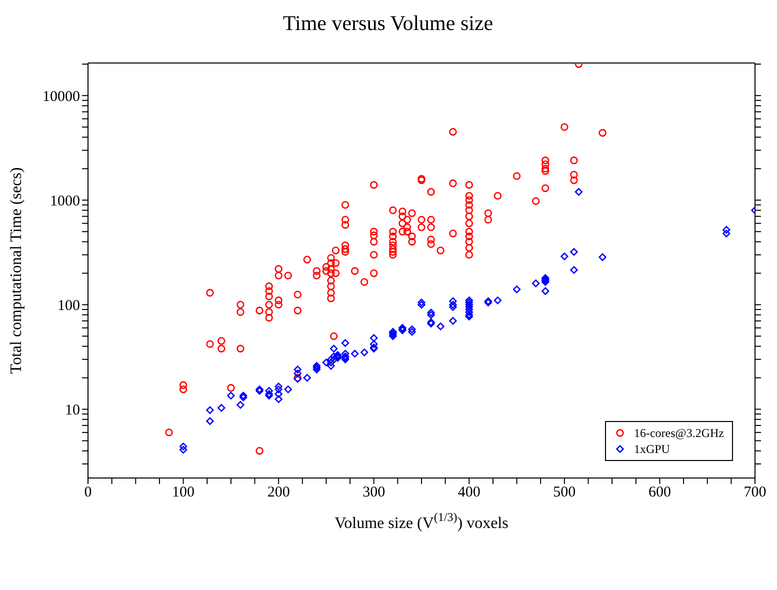  Describe the element at coordinates (88, 492) in the screenshot. I see `x-tick-label: 0` at that location.